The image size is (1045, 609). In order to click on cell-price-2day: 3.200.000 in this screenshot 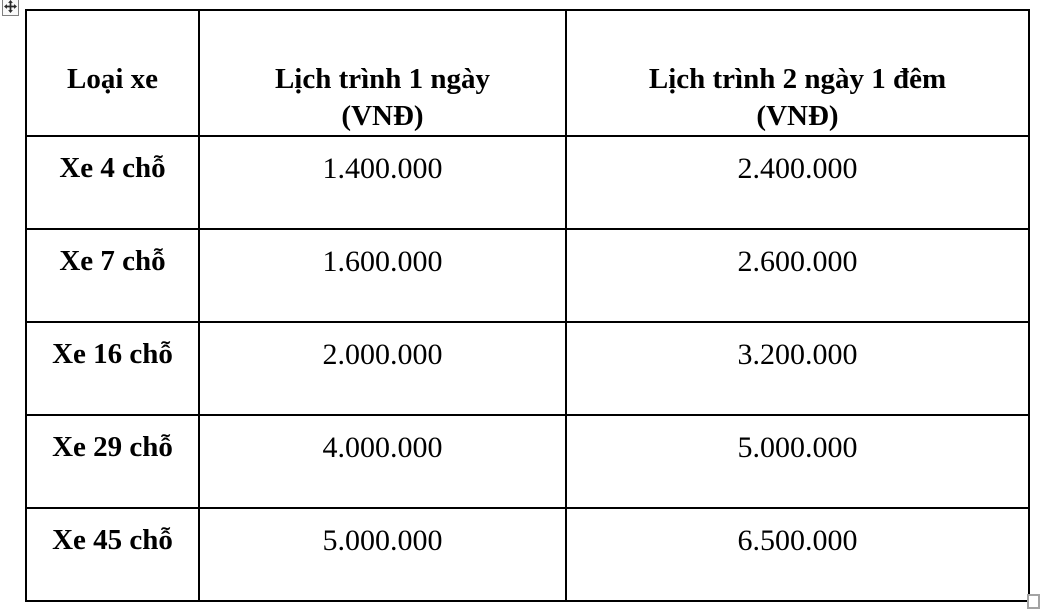, I will do `click(797, 368)`.